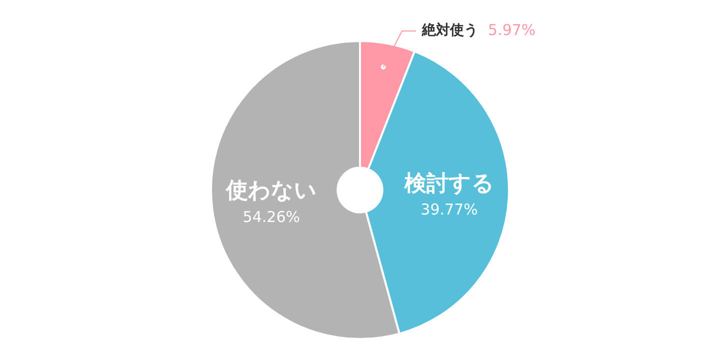  What do you see at coordinates (449, 30) in the screenshot?
I see `slice-label: 絶対使う` at bounding box center [449, 30].